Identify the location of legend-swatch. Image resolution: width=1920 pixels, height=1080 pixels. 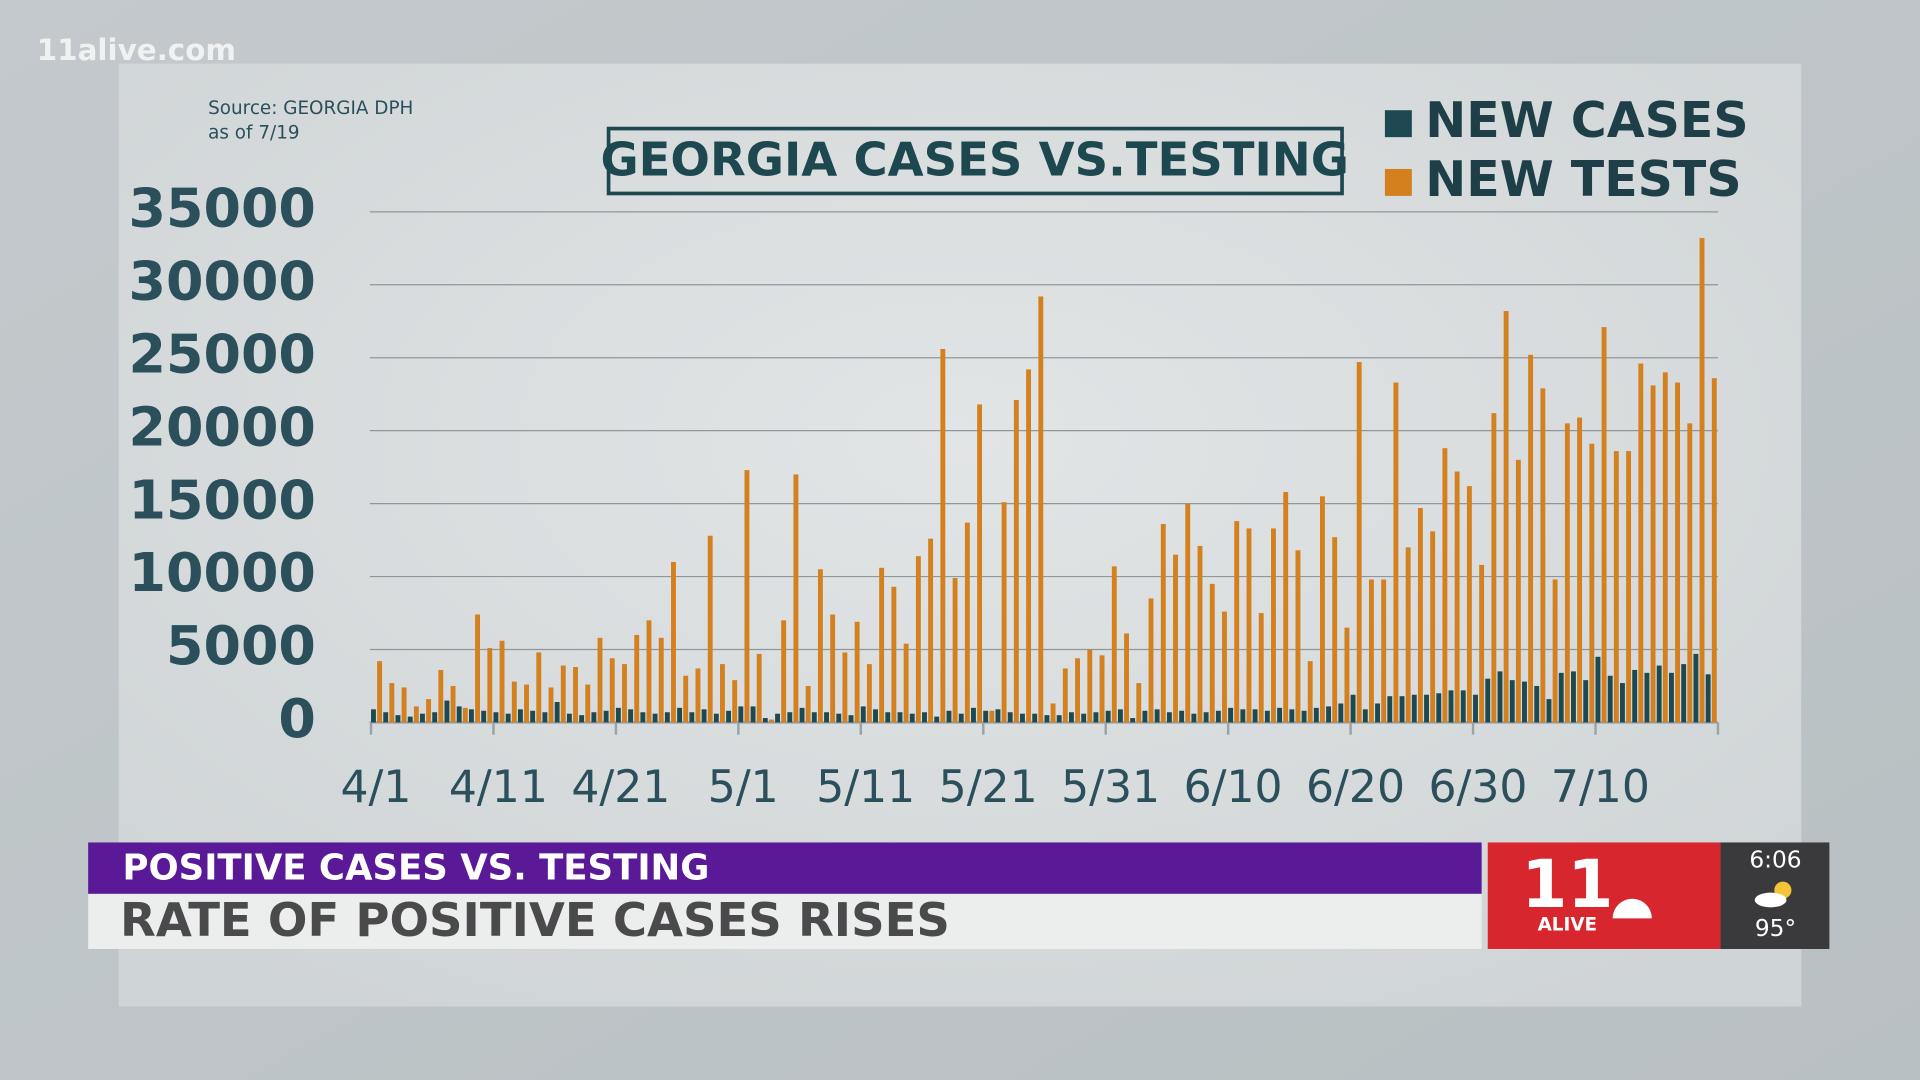
(1398, 182).